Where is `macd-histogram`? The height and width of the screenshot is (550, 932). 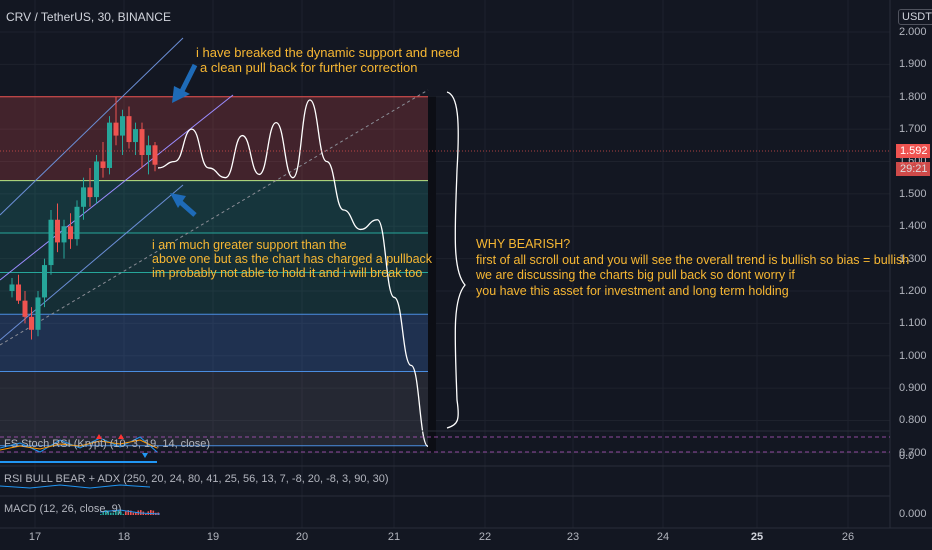
macd-histogram is located at coordinates (130, 512).